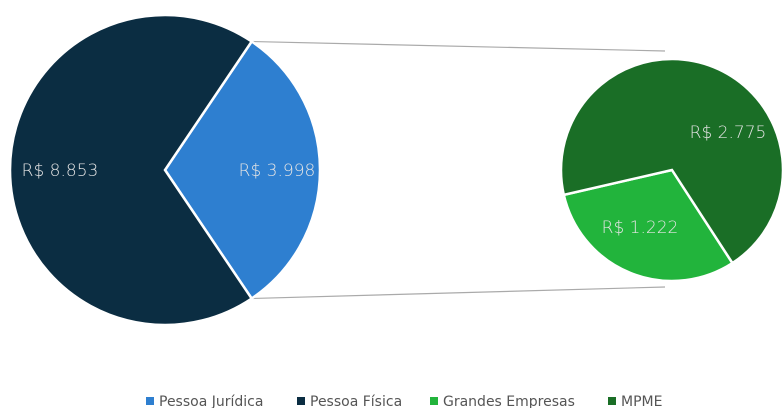 The image size is (783, 408). Describe the element at coordinates (509, 401) in the screenshot. I see `legend-label: Grandes Empresas` at that location.